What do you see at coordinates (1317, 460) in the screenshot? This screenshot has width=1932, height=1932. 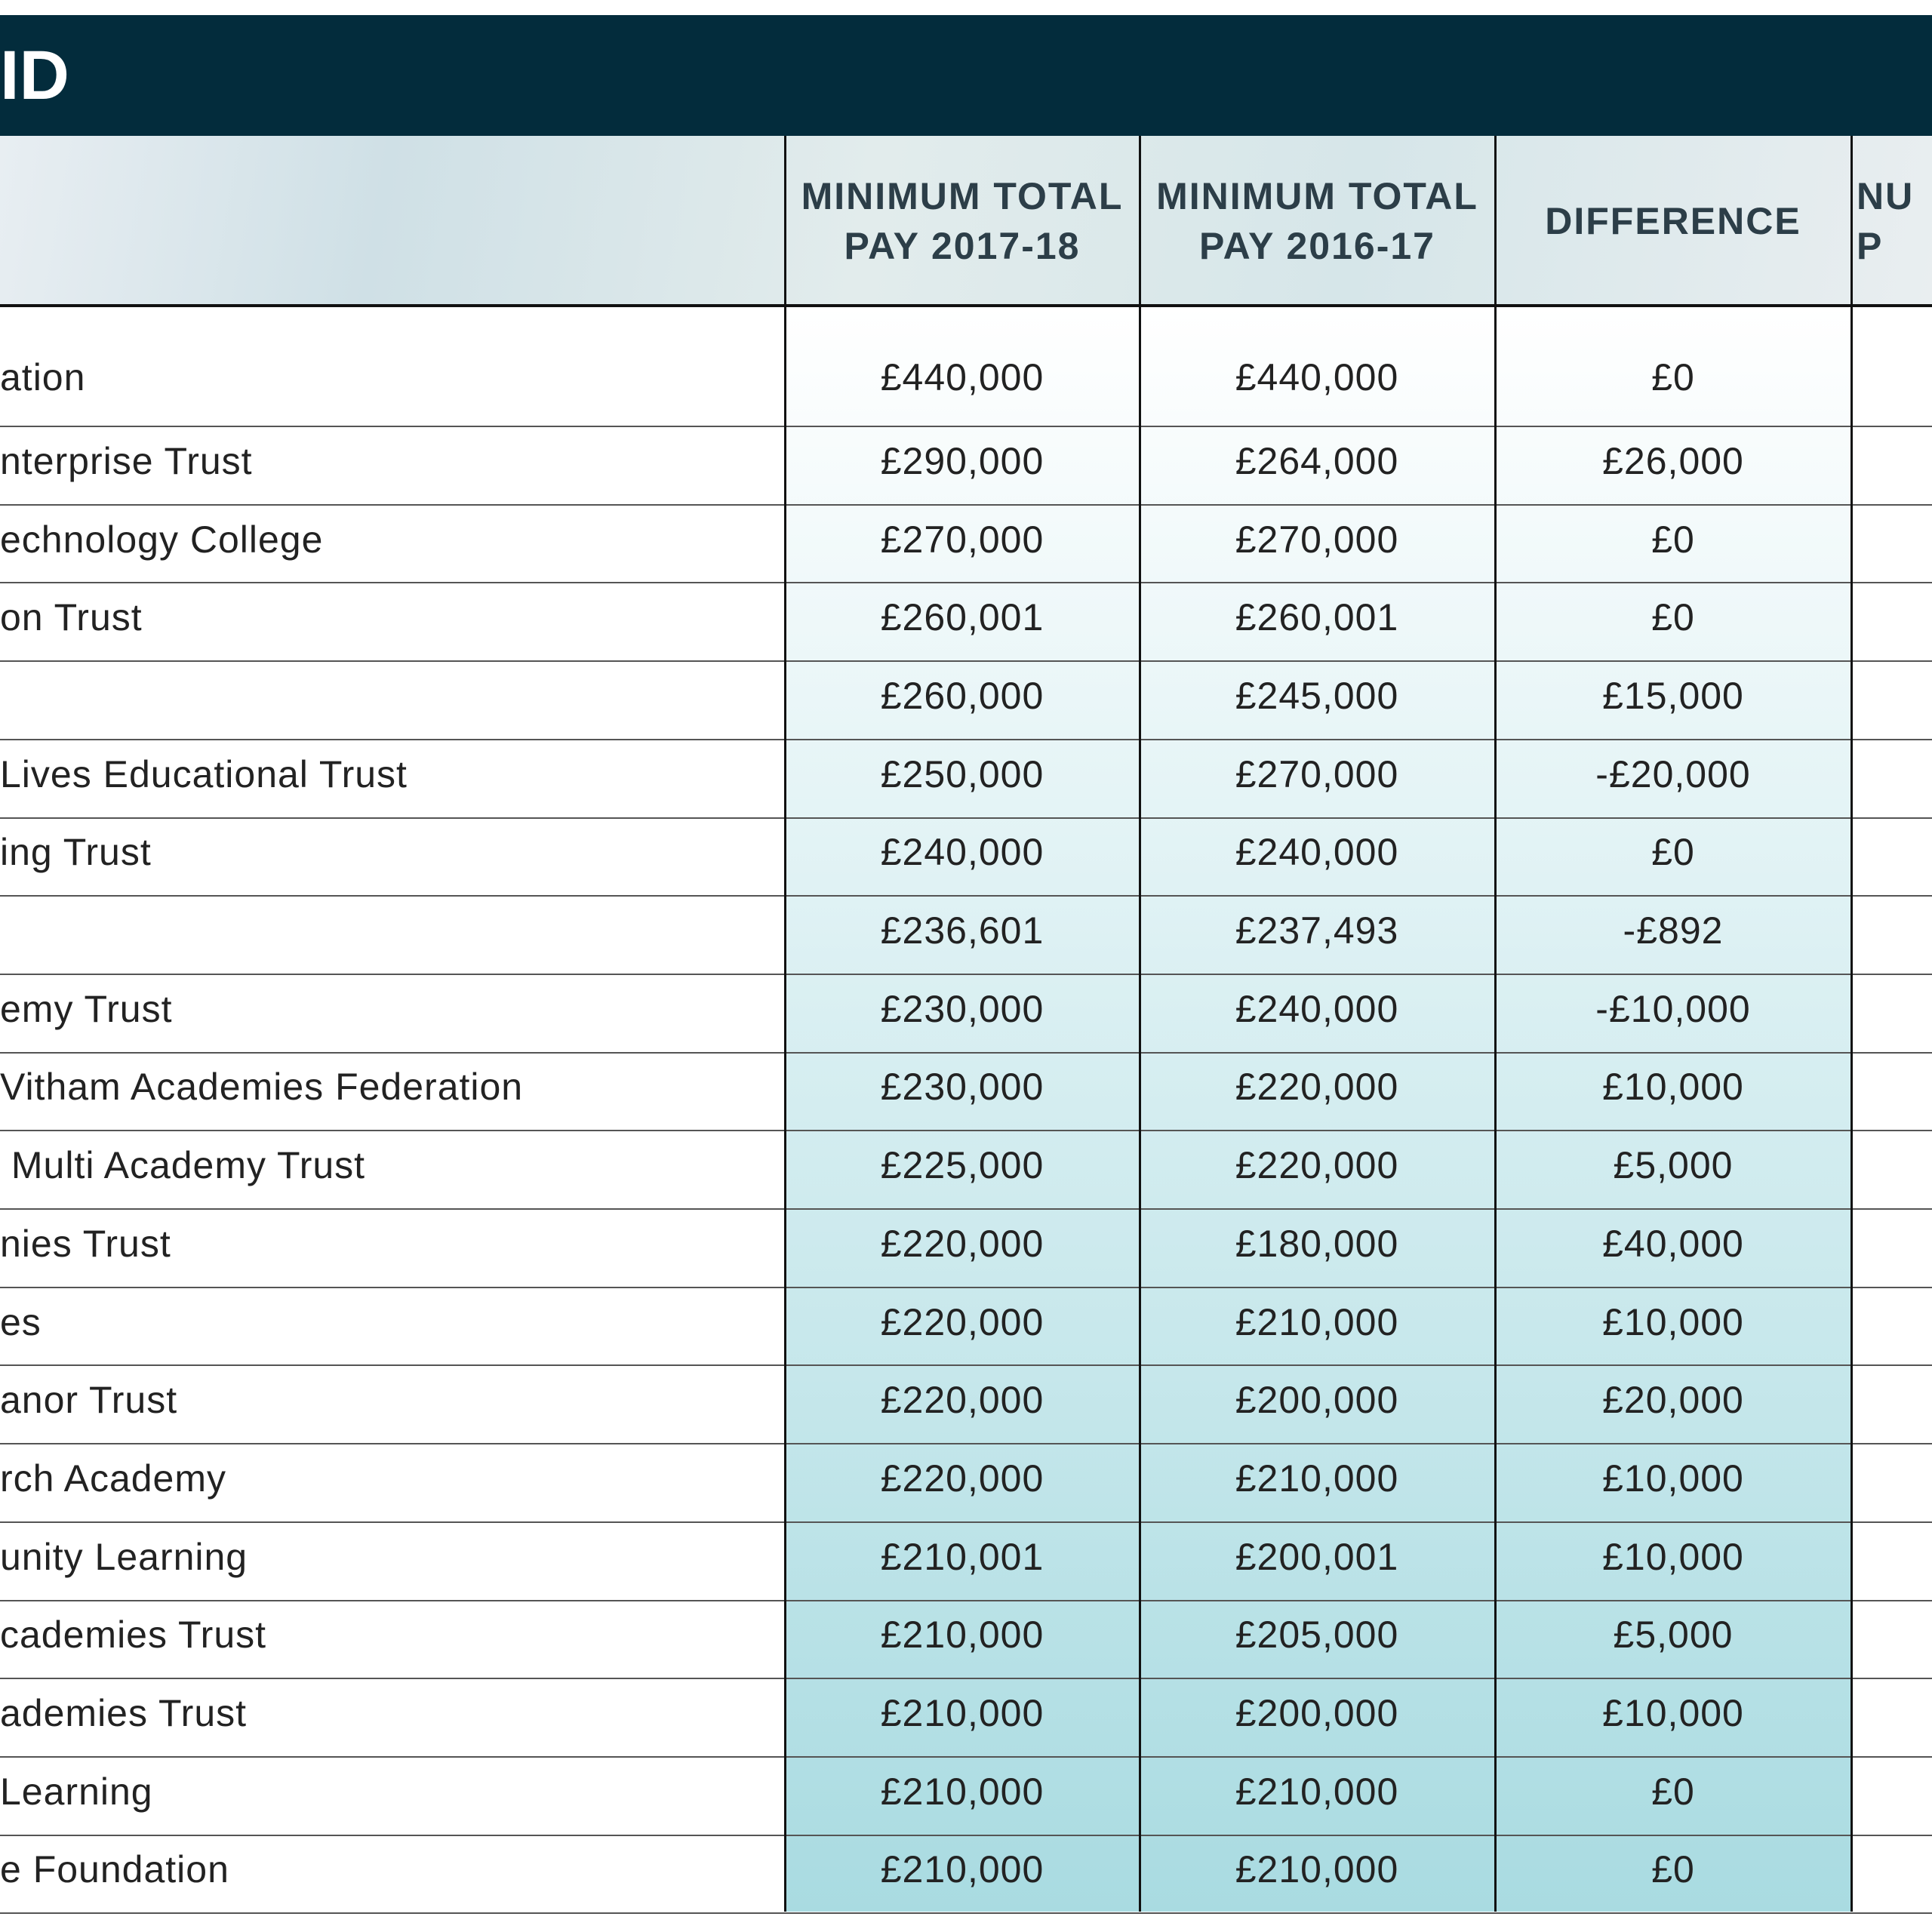 I see `cell-value: £264,000` at bounding box center [1317, 460].